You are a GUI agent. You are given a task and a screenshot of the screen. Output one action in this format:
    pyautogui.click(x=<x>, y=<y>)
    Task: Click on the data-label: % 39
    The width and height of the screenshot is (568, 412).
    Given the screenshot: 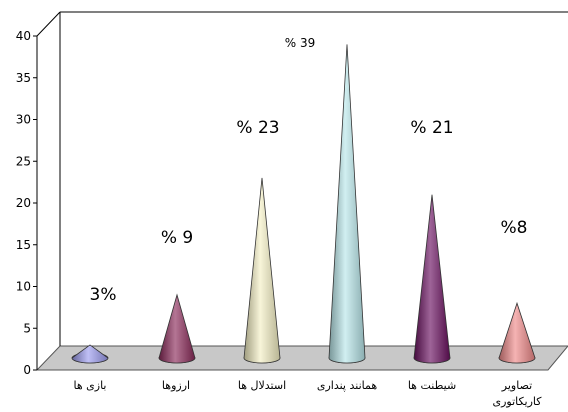 What is the action you would take?
    pyautogui.click(x=300, y=43)
    